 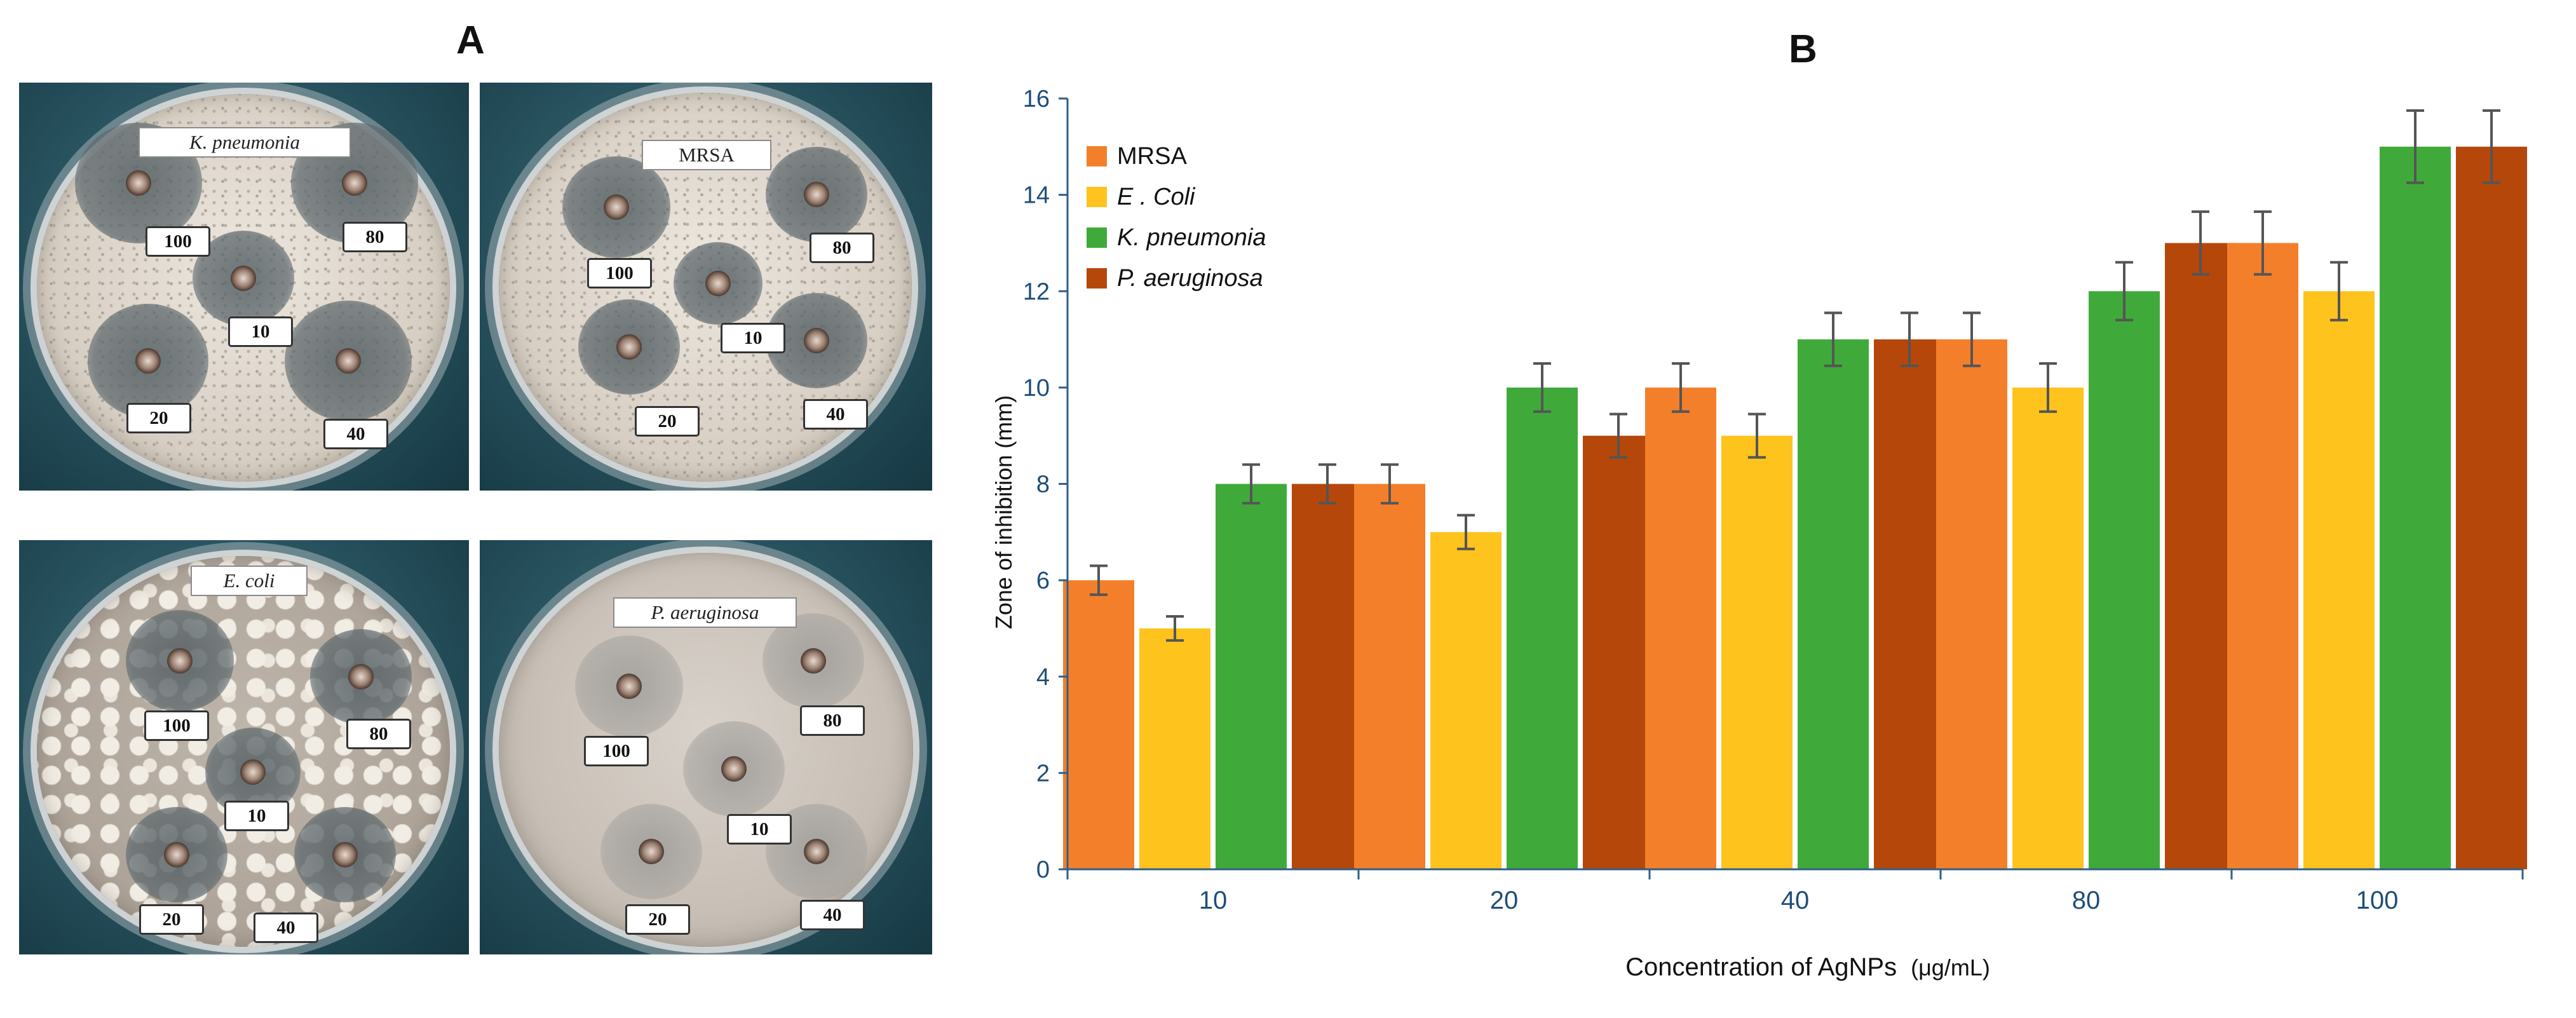 I want to click on legend-label: P. aeruginosa, so click(x=1190, y=278).